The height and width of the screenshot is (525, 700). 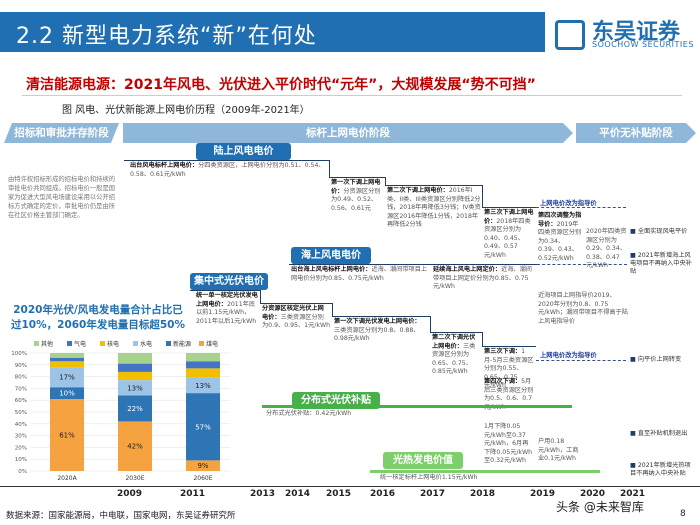 What do you see at coordinates (482, 278) in the screenshot?
I see `note-offshore-continue: 延续海上风电上网定价：近海、潮间带项目上网定价分别为0.85、0.75元/kWh` at bounding box center [482, 278].